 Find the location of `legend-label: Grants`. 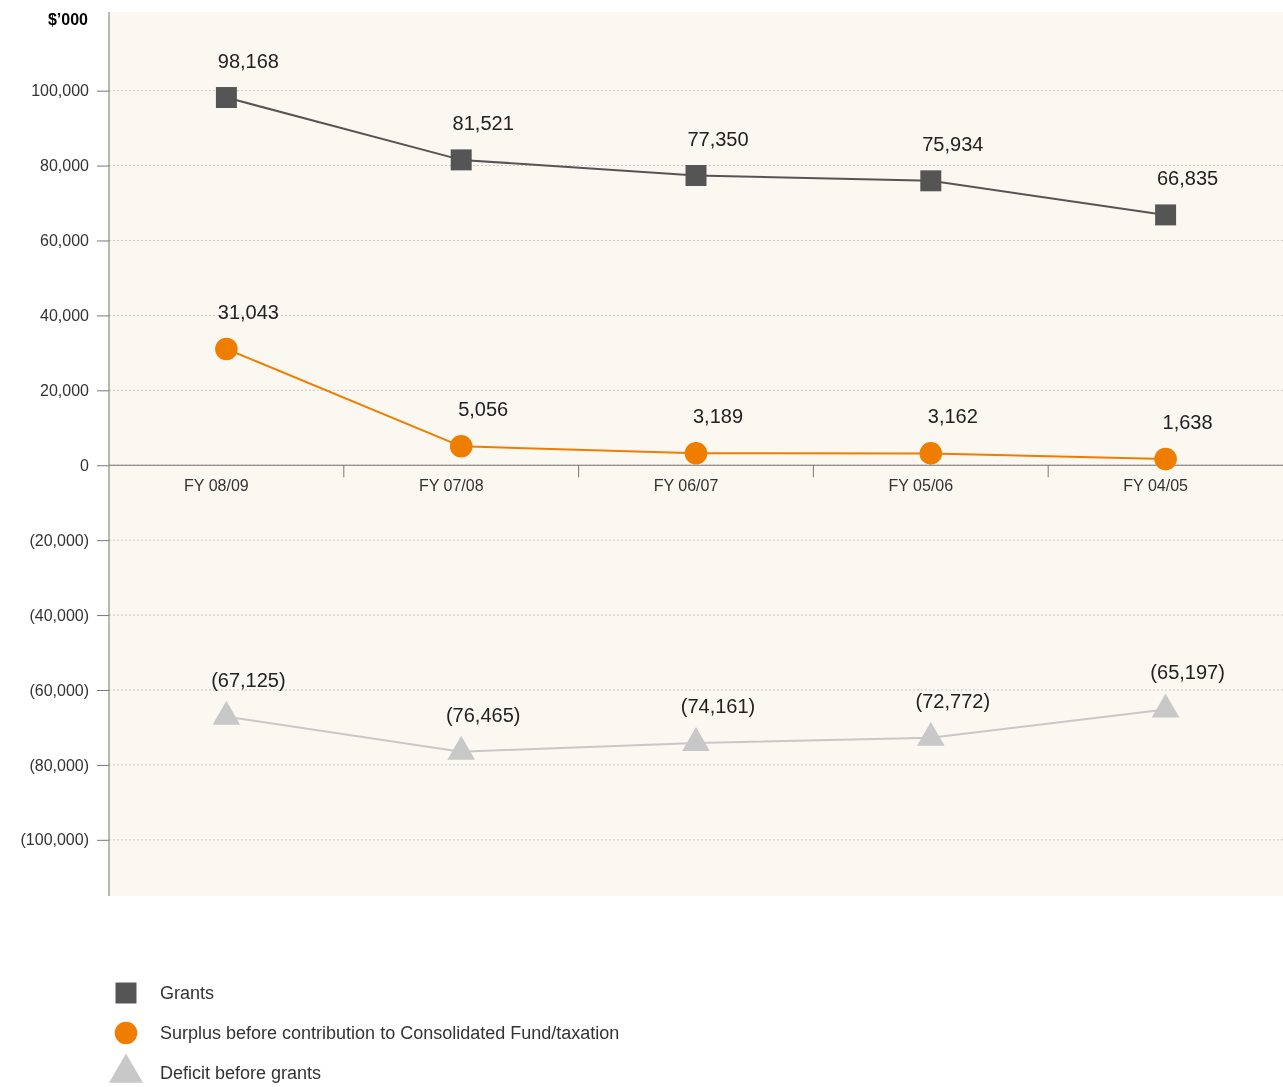

legend-label: Grants is located at coordinates (187, 993).